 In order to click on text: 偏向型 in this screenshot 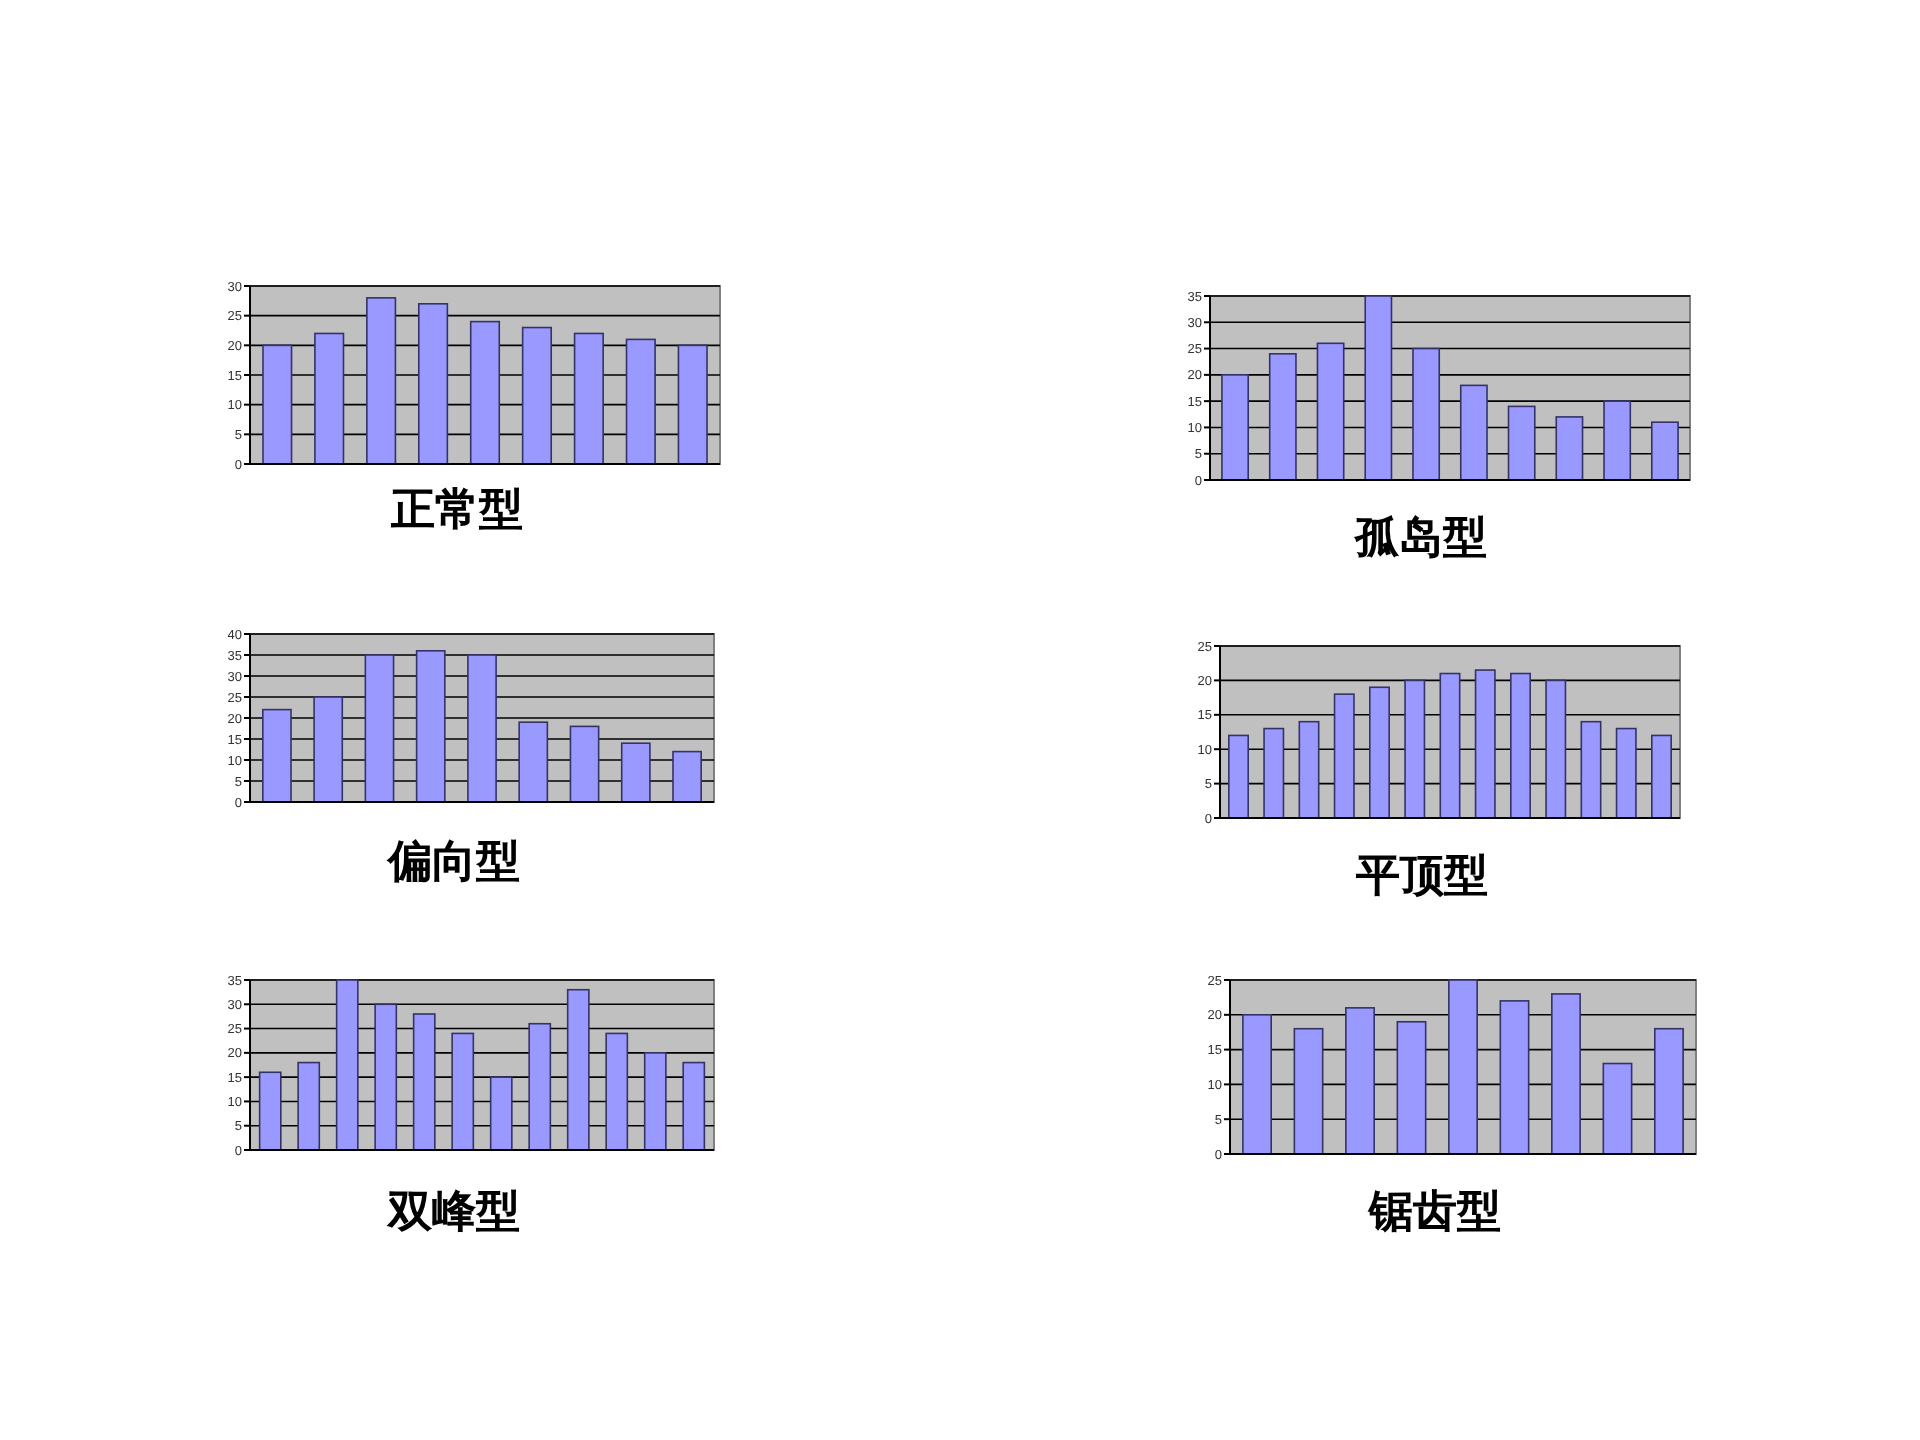, I will do `click(453, 862)`.